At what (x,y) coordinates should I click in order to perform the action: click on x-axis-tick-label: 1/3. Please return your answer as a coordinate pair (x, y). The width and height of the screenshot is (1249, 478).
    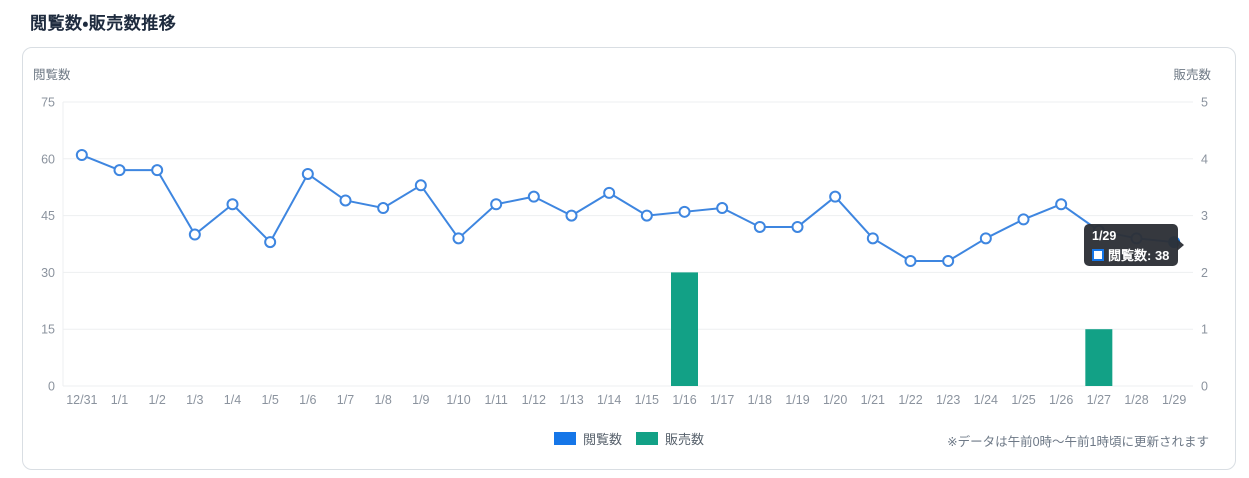
    Looking at the image, I should click on (194, 400).